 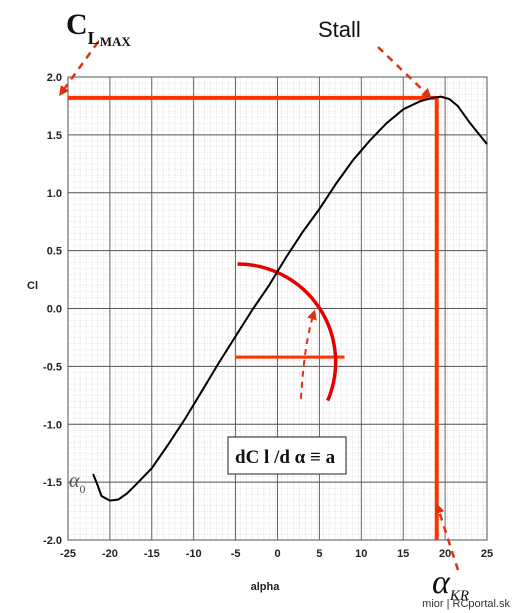 What do you see at coordinates (54, 136) in the screenshot?
I see `y-tick-label: 1.5` at bounding box center [54, 136].